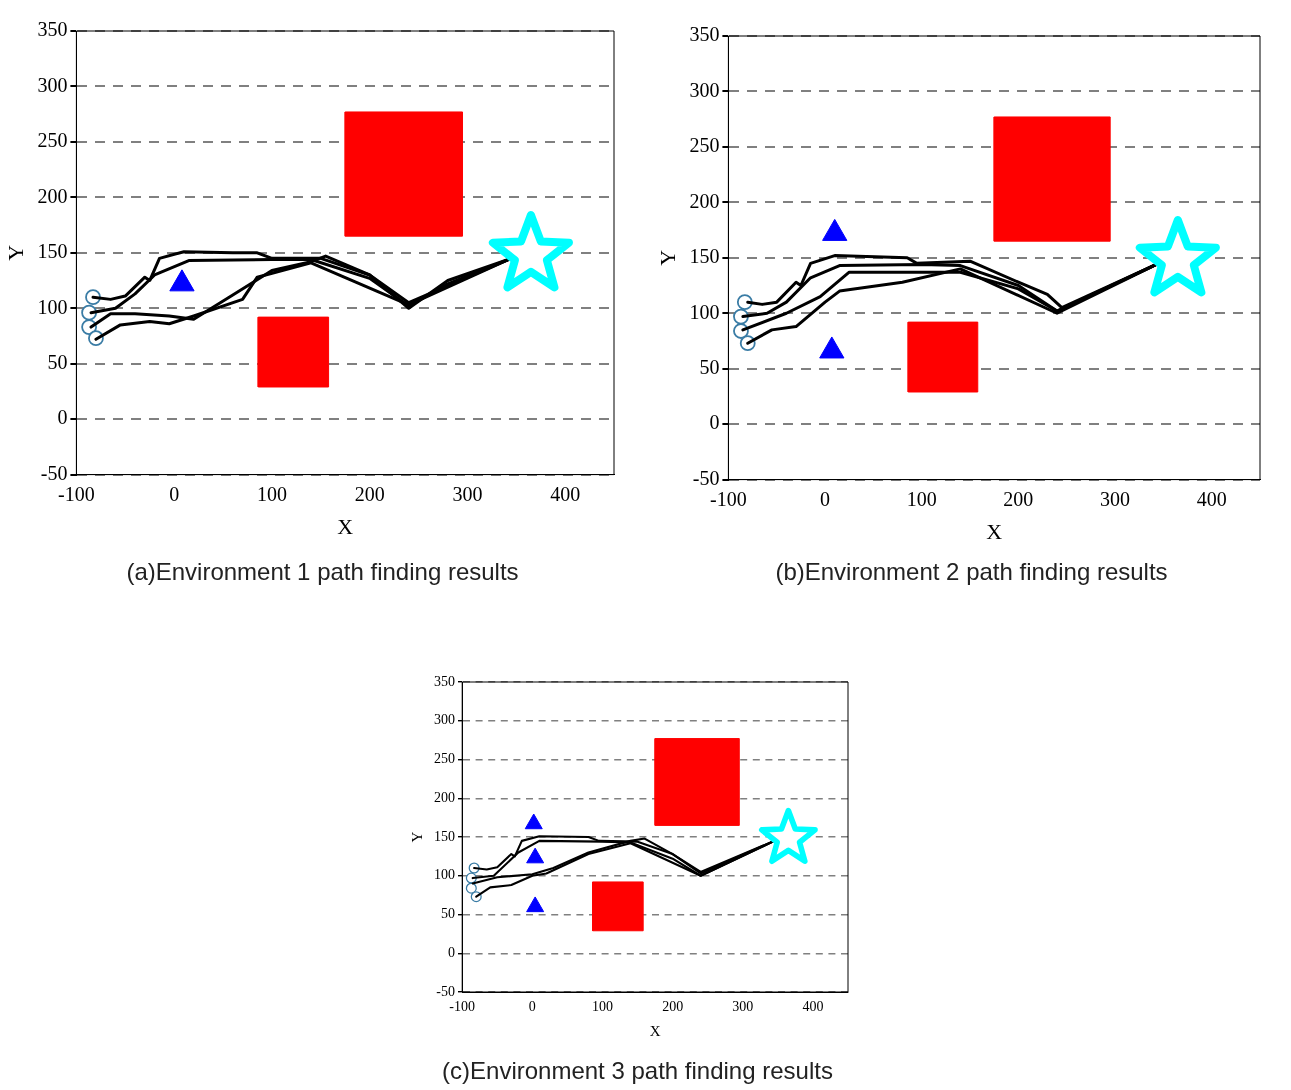 Image resolution: width=1291 pixels, height=1090 pixels. I want to click on text: (a)Environment 1 path finding results, so click(322, 572).